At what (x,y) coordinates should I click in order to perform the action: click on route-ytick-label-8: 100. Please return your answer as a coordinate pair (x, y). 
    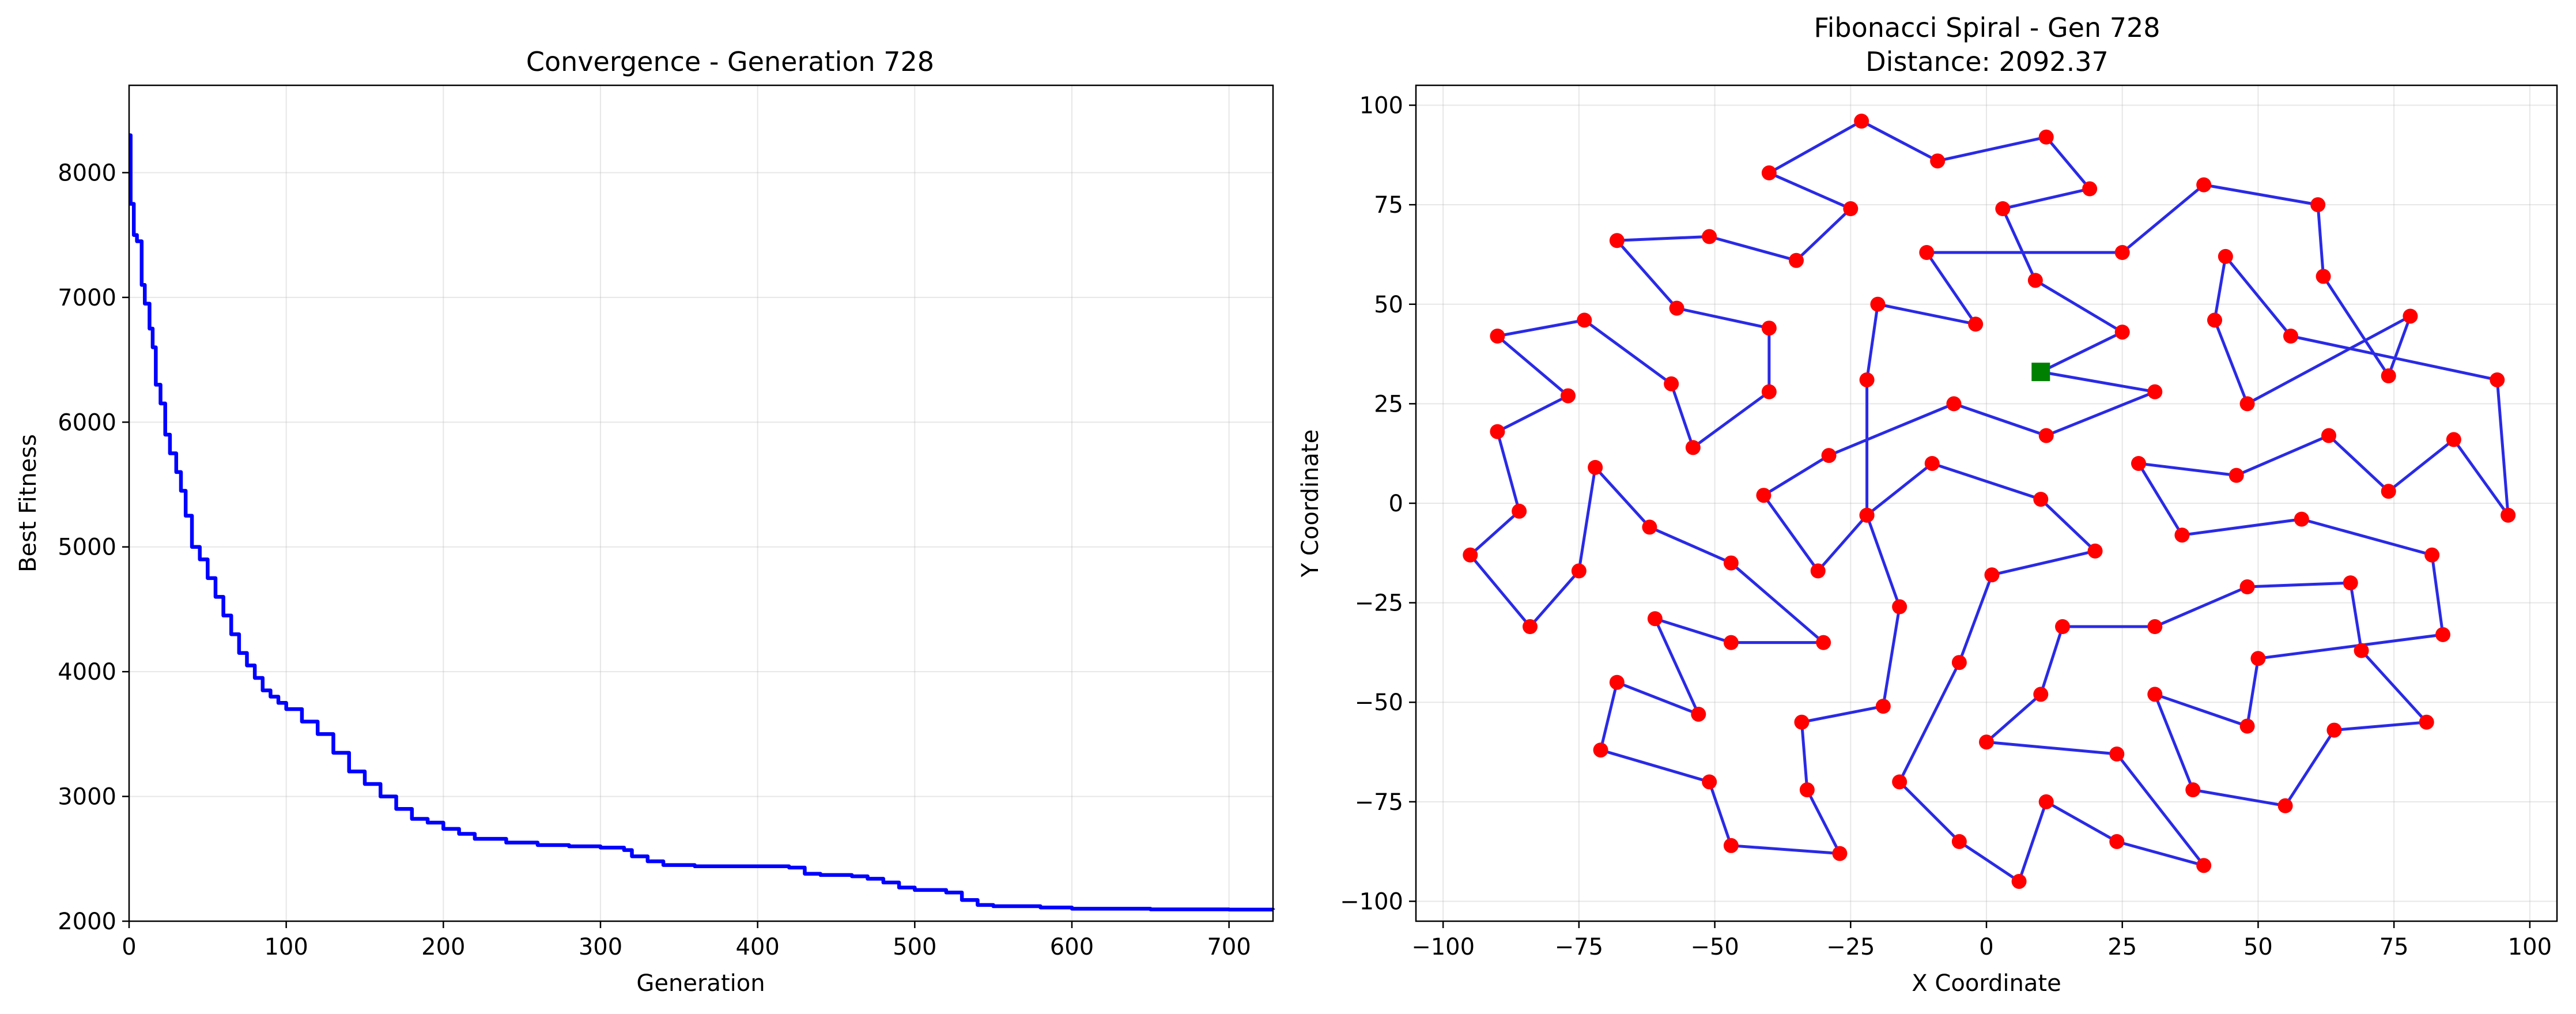
    Looking at the image, I should click on (1381, 106).